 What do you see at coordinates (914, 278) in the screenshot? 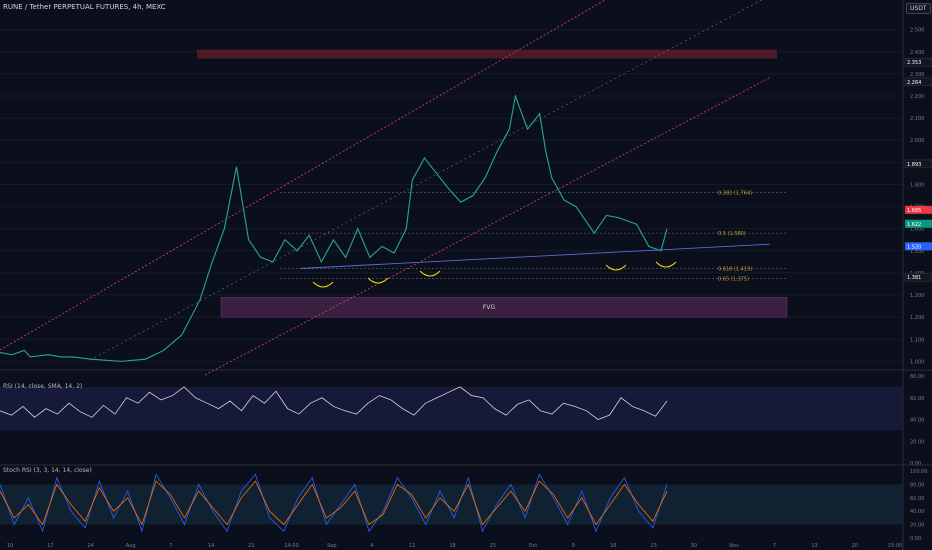
I see `price-label-text: 1.381` at bounding box center [914, 278].